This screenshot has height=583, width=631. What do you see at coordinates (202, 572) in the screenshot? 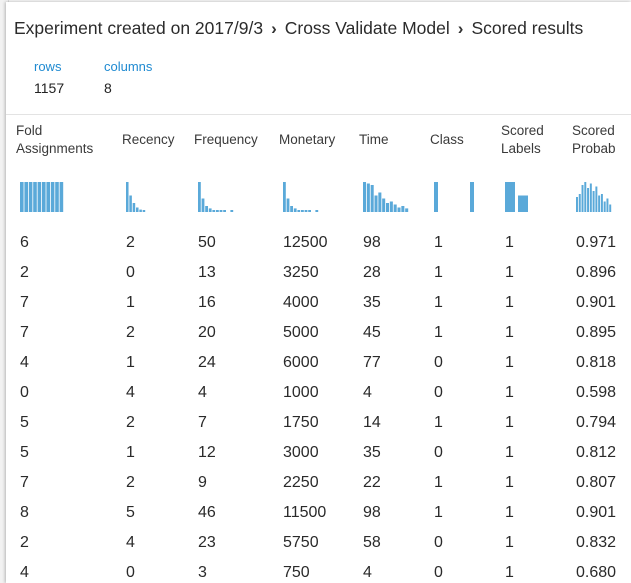
I see `table-cell-frequency: 3` at bounding box center [202, 572].